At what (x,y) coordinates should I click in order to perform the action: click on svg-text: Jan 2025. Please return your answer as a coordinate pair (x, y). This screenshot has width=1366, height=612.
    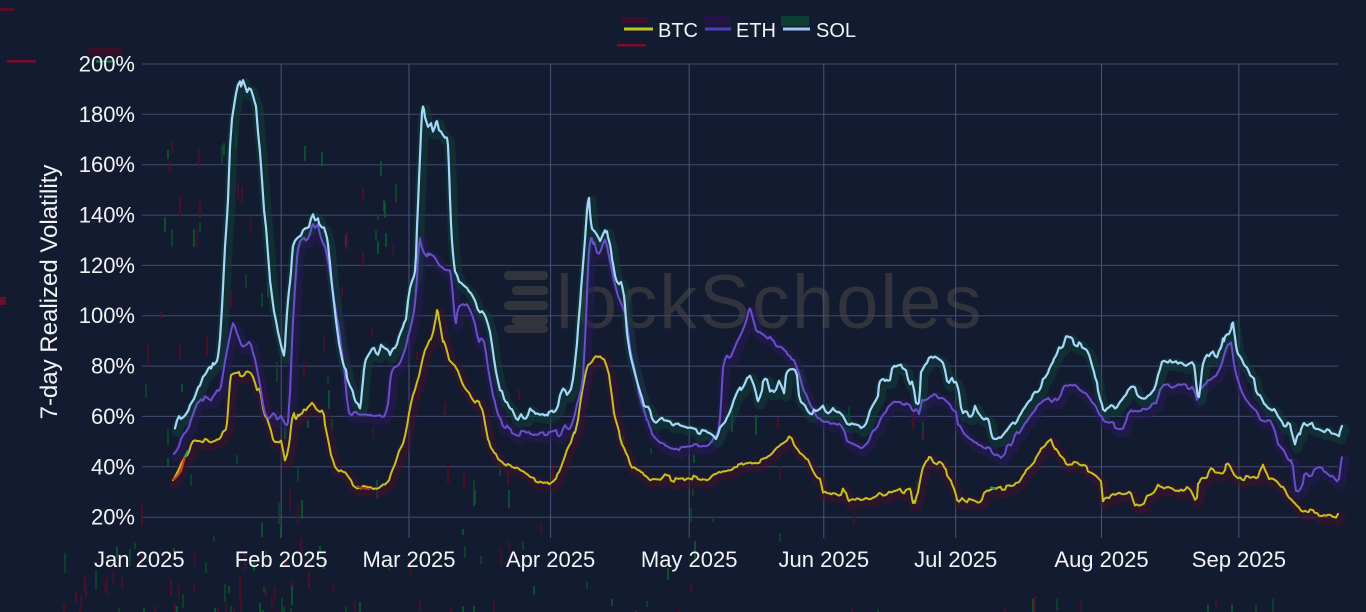
    Looking at the image, I should click on (139, 559).